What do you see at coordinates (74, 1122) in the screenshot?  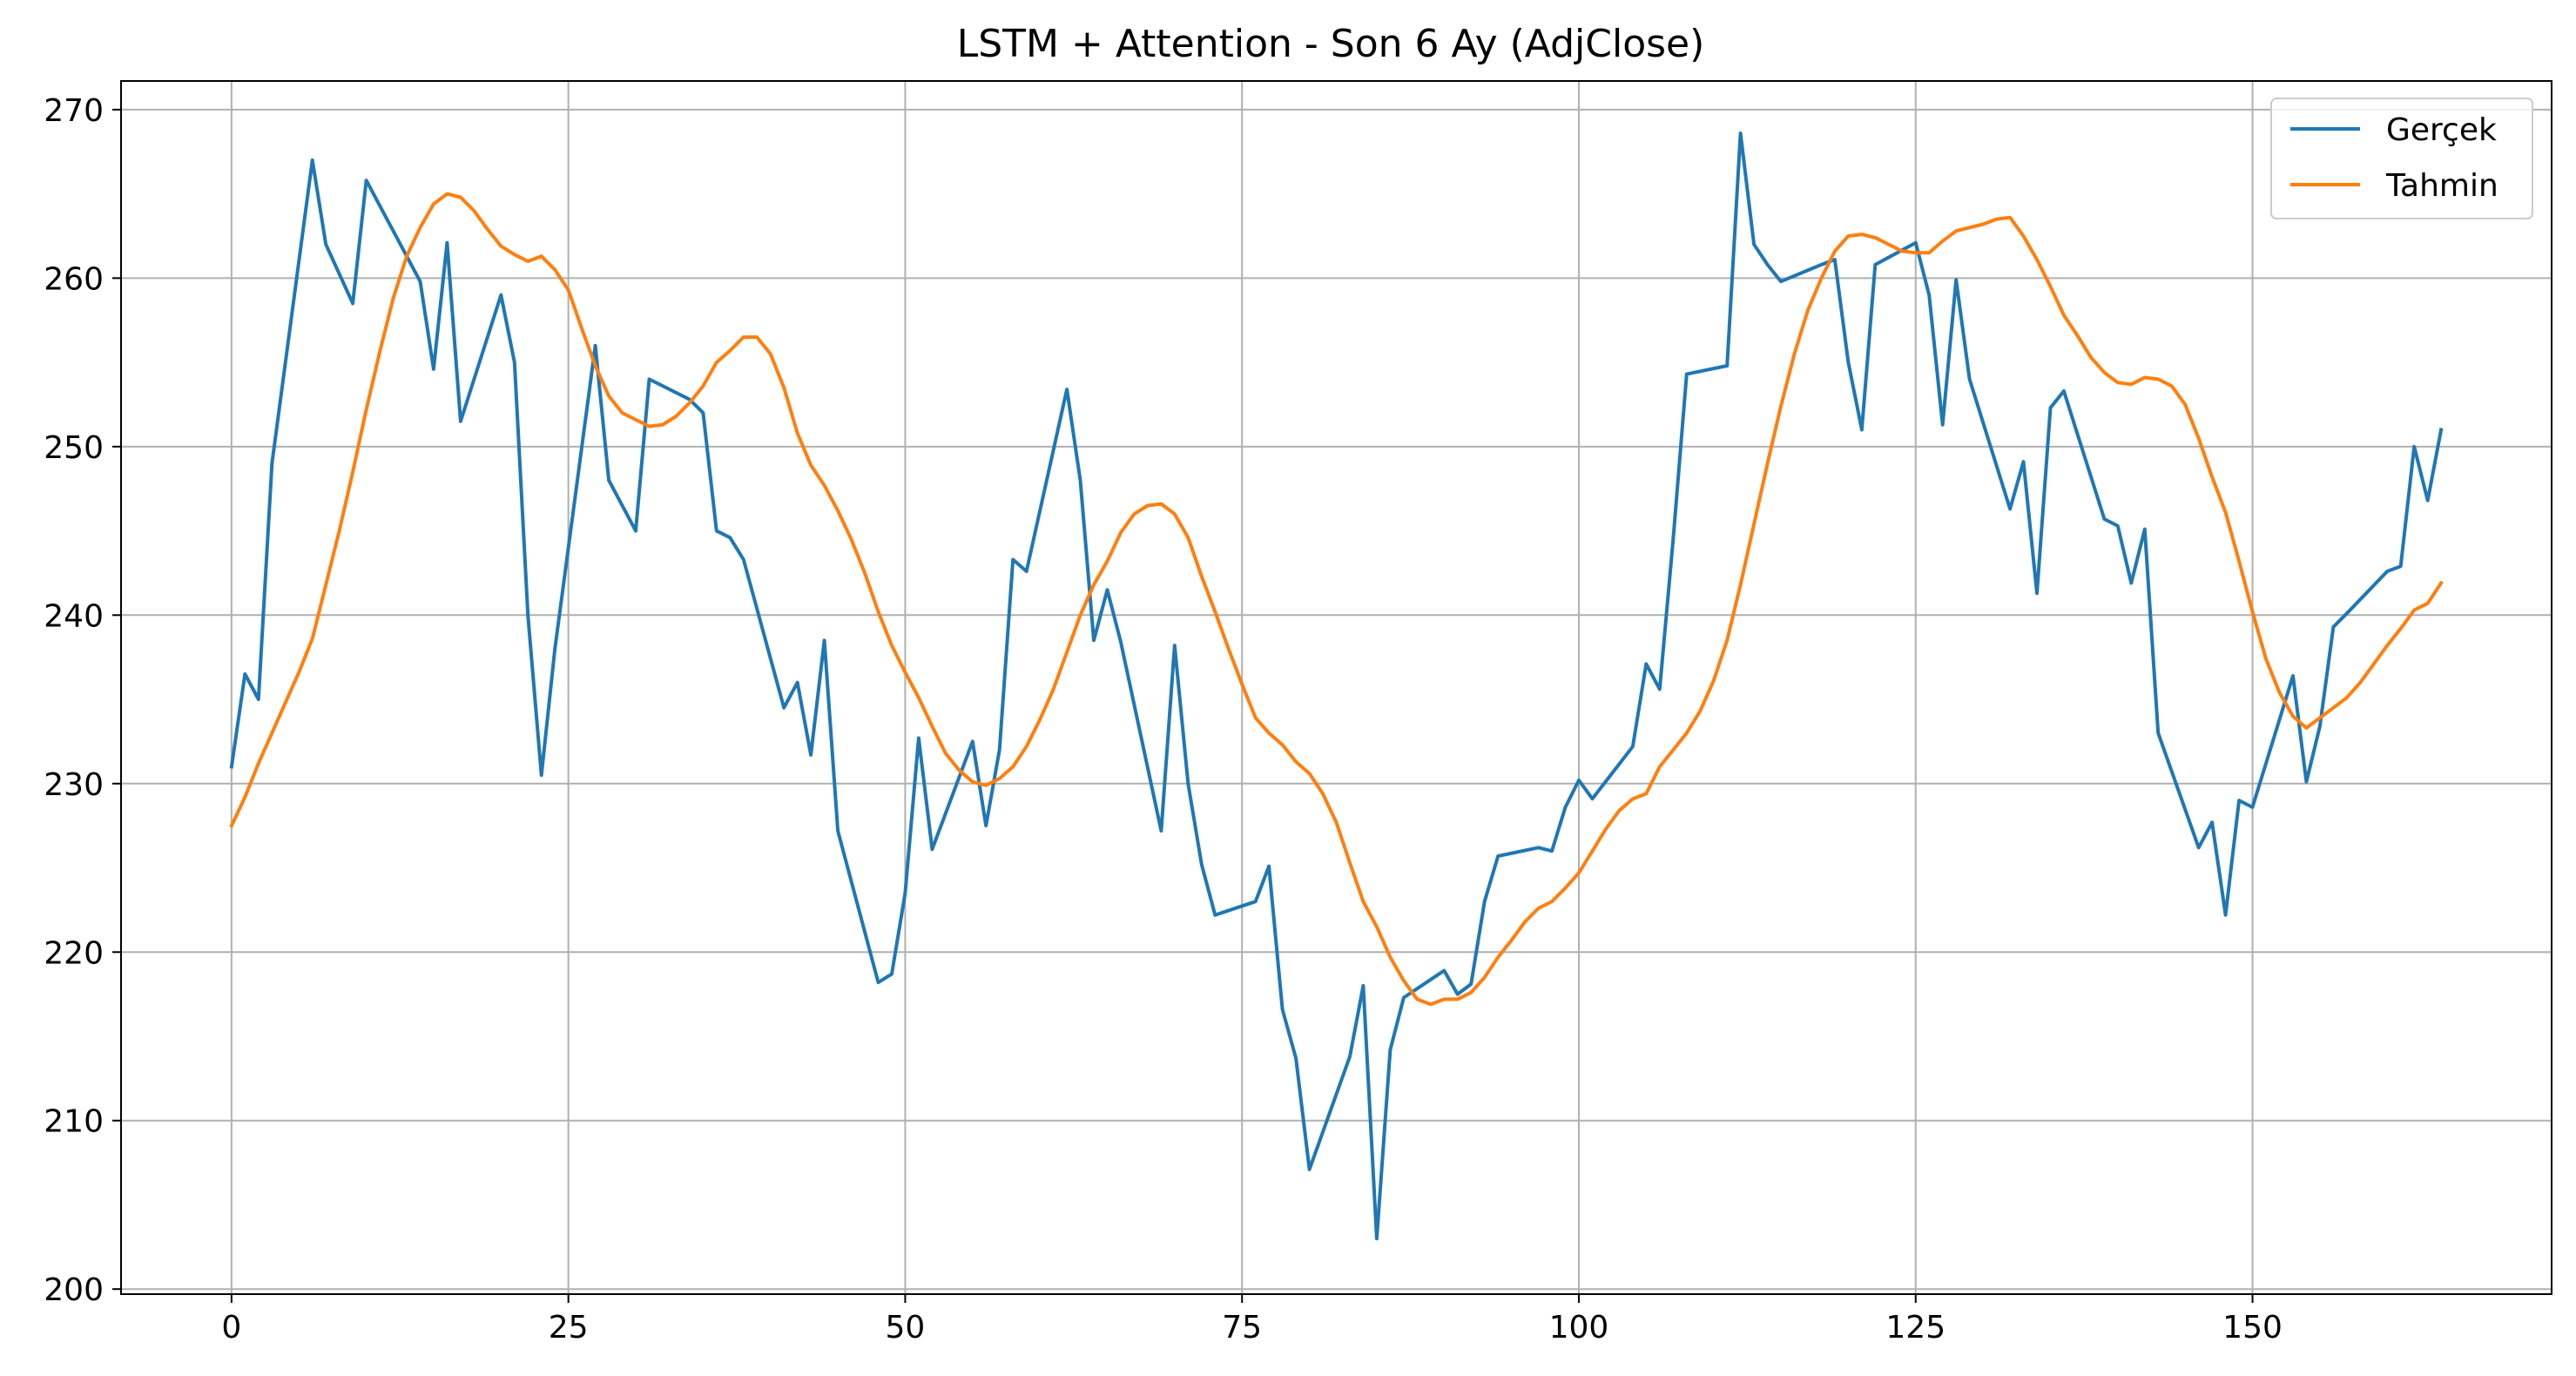 I see `y-tick-label: 210` at bounding box center [74, 1122].